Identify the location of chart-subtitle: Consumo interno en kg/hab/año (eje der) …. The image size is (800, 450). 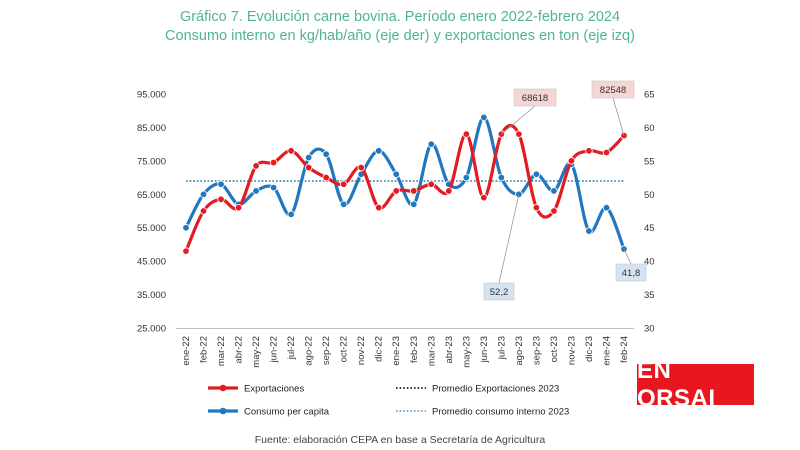
(400, 36).